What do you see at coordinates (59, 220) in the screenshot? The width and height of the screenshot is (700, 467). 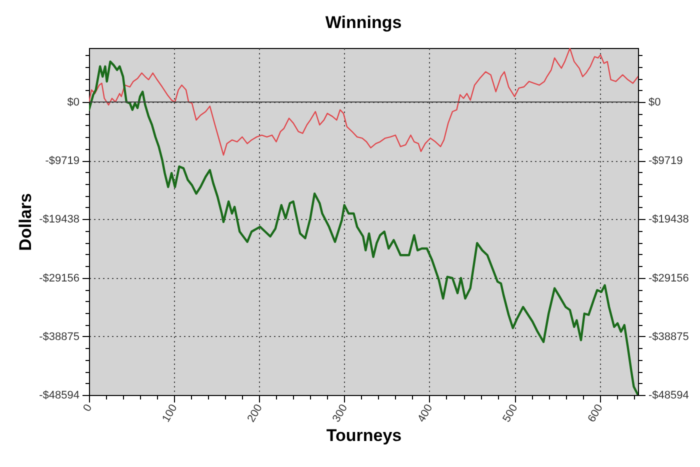 I see `y-tick-label: -$19438` at bounding box center [59, 220].